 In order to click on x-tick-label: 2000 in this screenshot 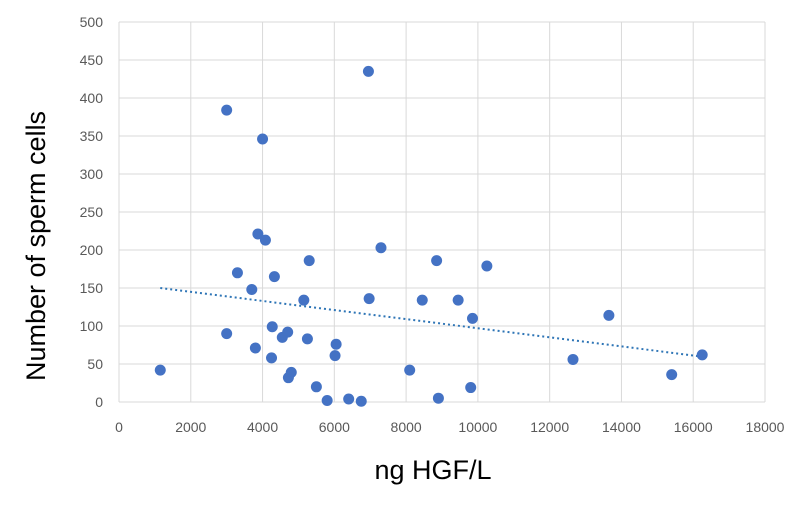, I will do `click(190, 427)`.